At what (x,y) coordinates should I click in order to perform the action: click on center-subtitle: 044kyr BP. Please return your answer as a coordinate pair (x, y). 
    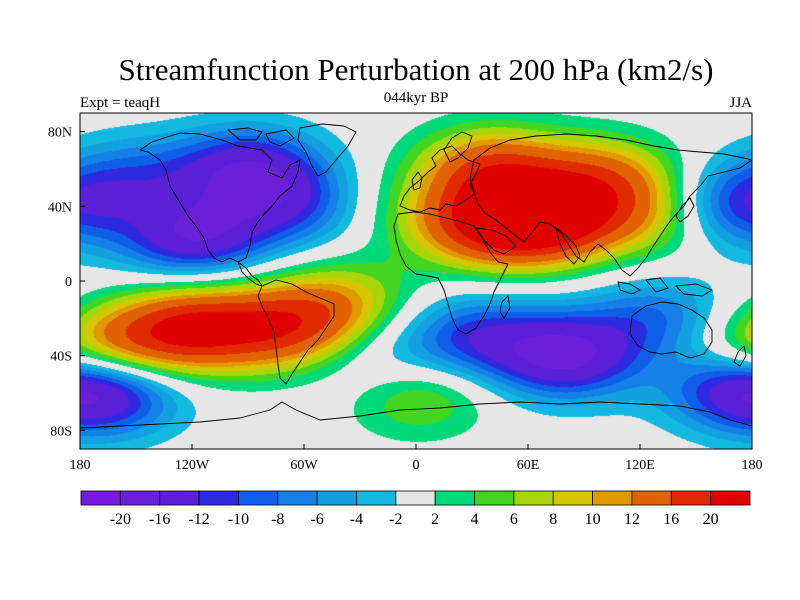
    Looking at the image, I should click on (416, 98).